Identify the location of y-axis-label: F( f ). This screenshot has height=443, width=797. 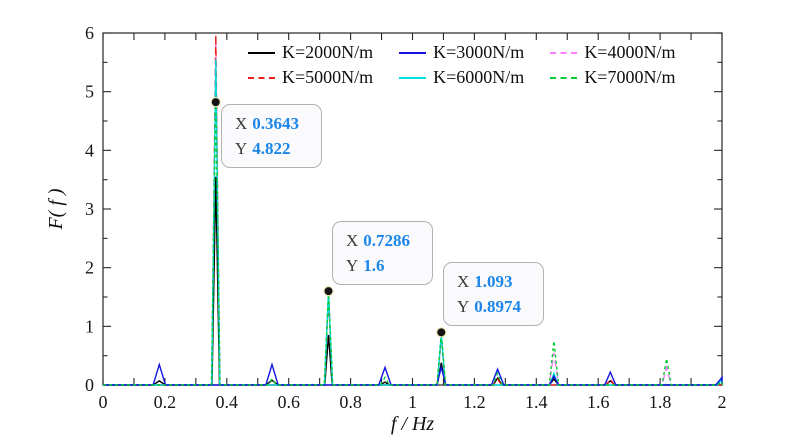
(56, 209).